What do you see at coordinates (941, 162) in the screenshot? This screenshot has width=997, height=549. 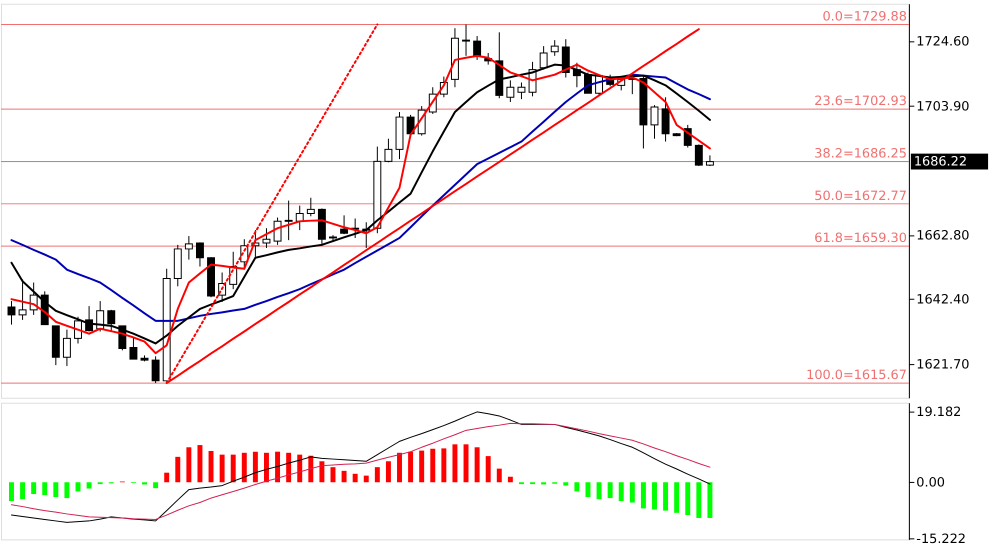 I see `text: 1686.22` at bounding box center [941, 162].